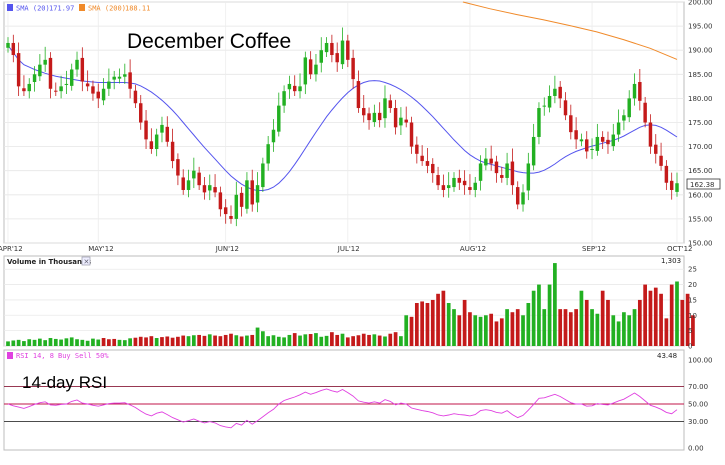 The height and width of the screenshot is (465, 725). I want to click on volume-close-button: ✕, so click(86, 261).